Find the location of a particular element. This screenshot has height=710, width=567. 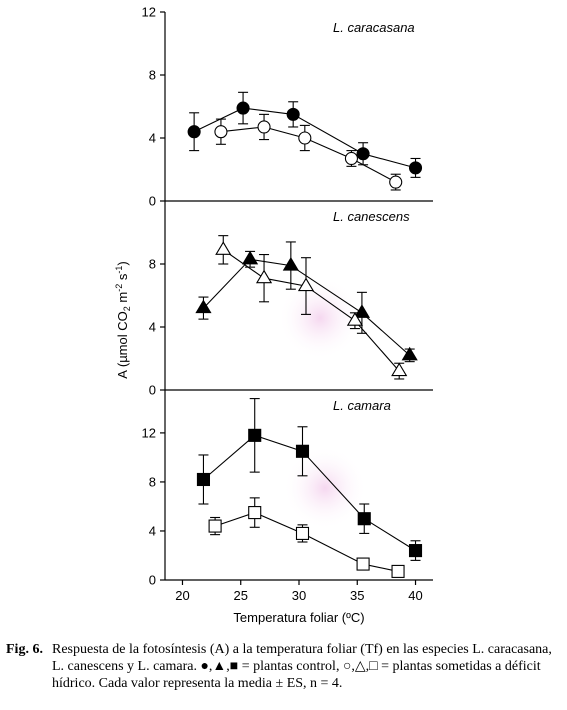

panel-species-label: L. caracasana is located at coordinates (374, 27).